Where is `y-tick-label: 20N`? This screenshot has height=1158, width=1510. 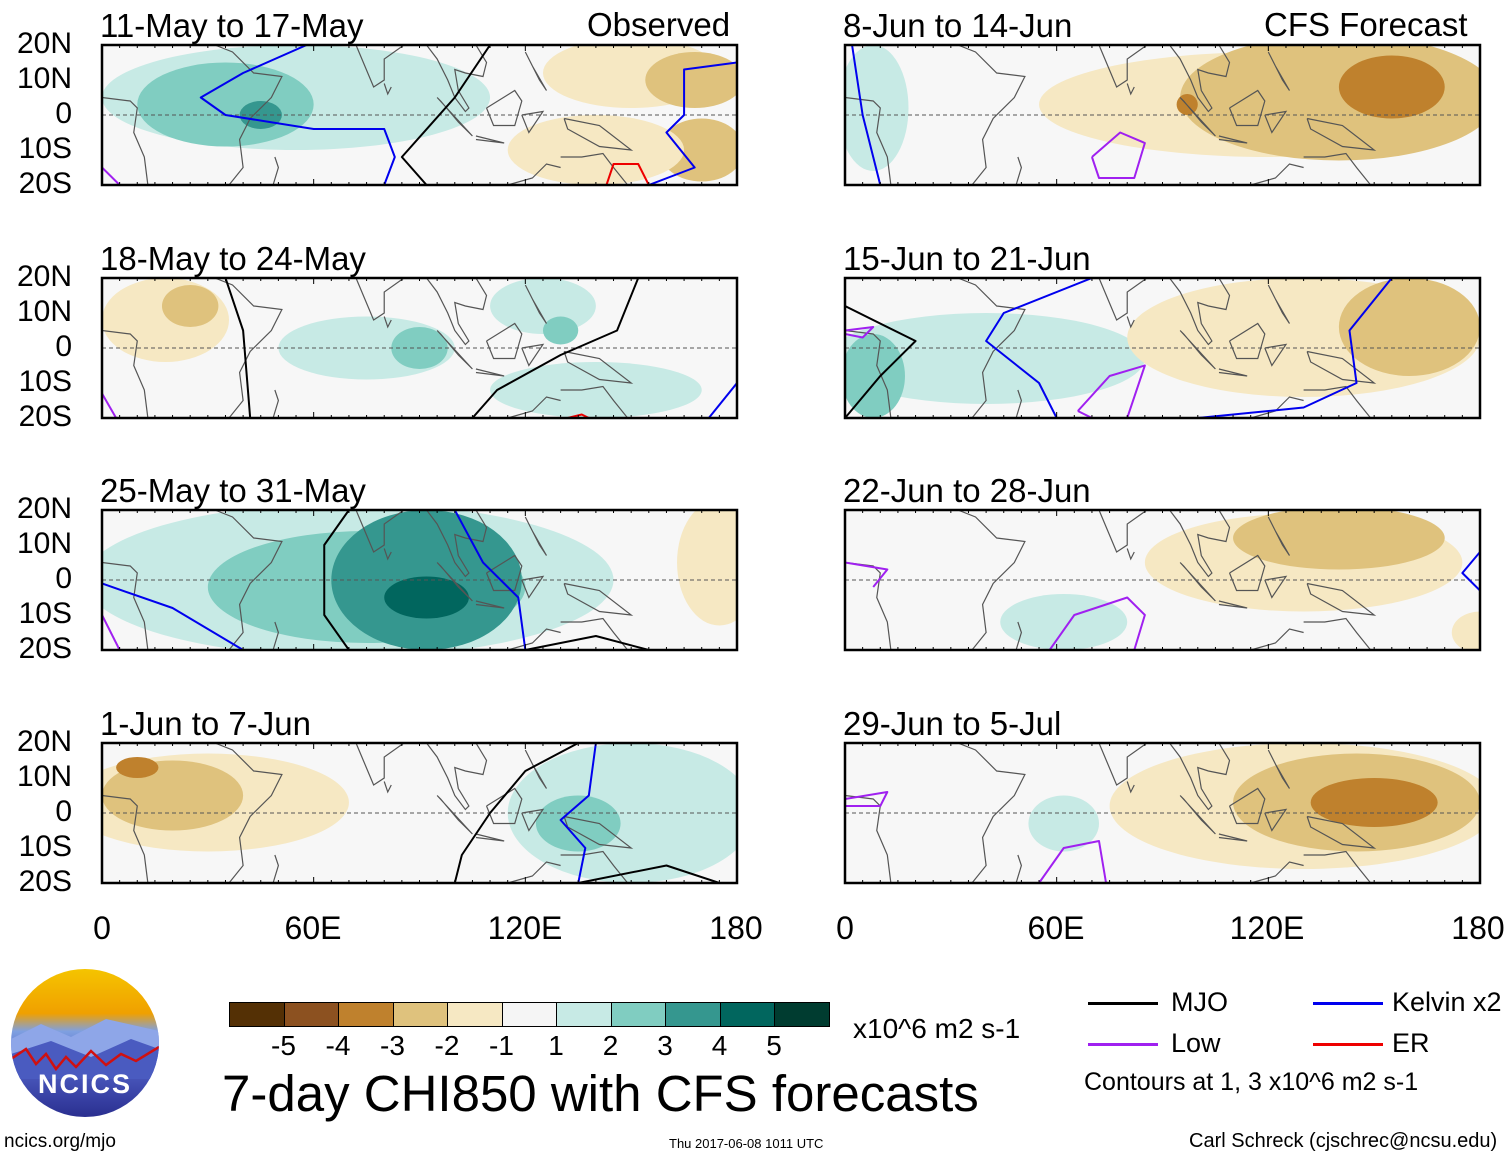 y-tick-label: 20N is located at coordinates (44, 508).